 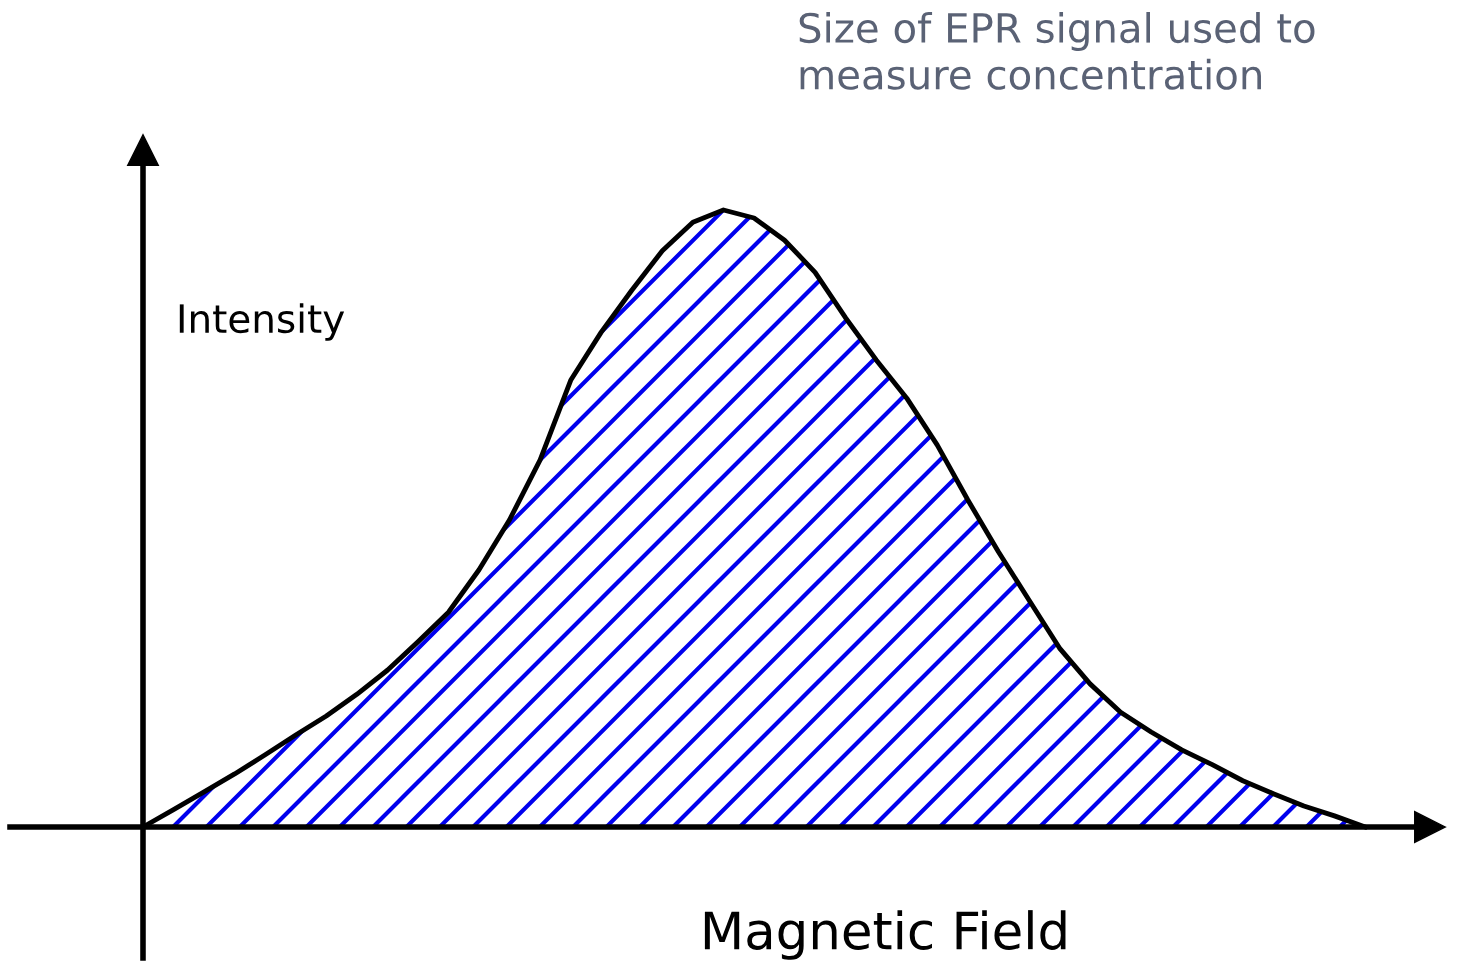 What do you see at coordinates (1057, 51) in the screenshot?
I see `chart-title: Size of EPR signal used to measure concentration` at bounding box center [1057, 51].